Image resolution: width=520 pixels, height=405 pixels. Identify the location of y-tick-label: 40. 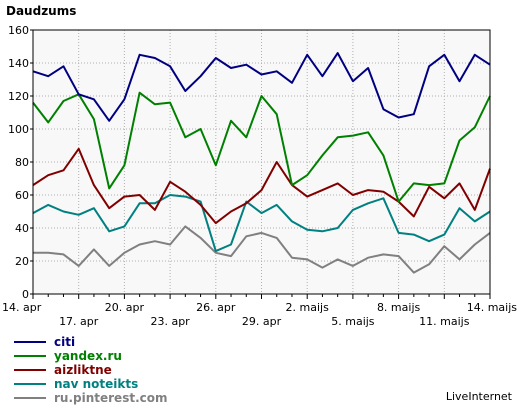
(22, 228).